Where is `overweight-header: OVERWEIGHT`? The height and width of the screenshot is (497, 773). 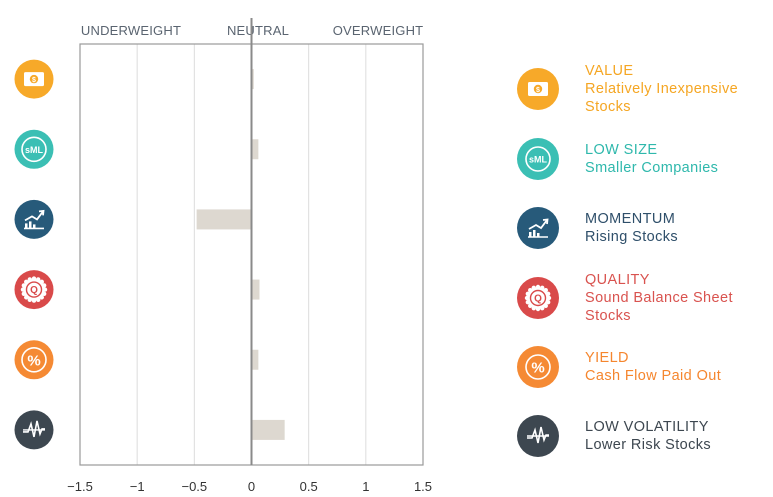 overweight-header: OVERWEIGHT is located at coordinates (378, 30).